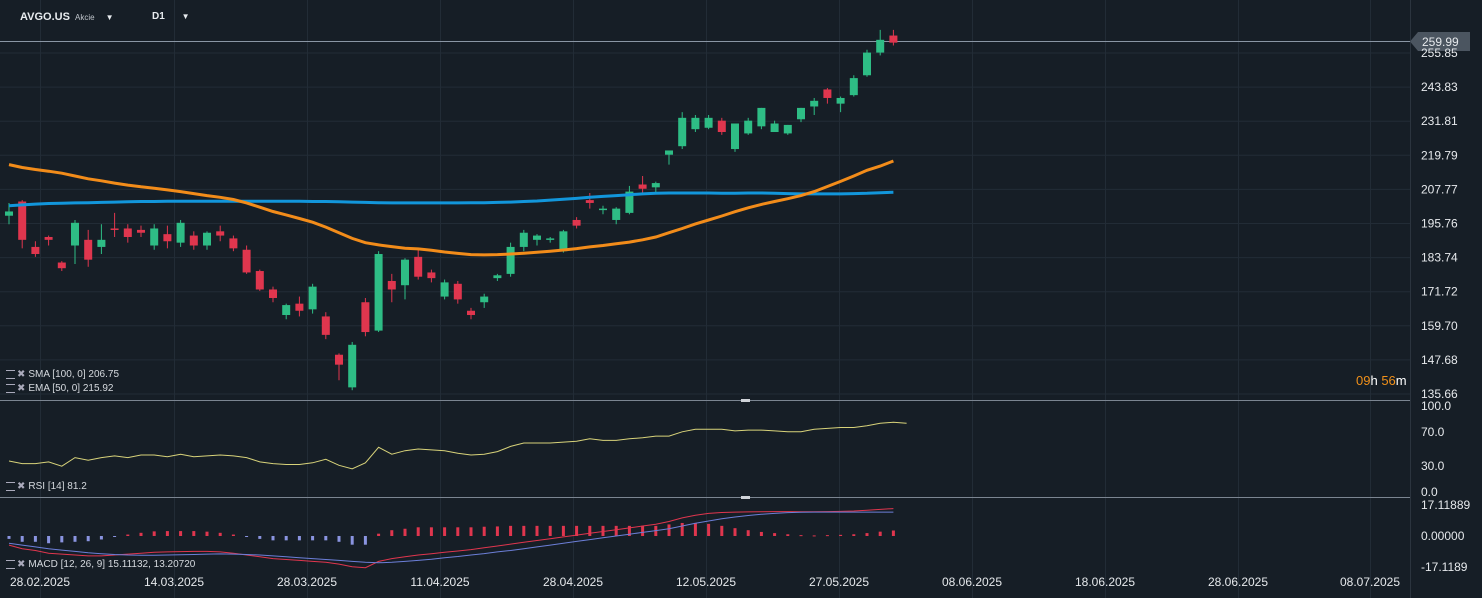 This screenshot has height=598, width=1482. Describe the element at coordinates (451, 533) in the screenshot. I see `macd-histogram` at that location.